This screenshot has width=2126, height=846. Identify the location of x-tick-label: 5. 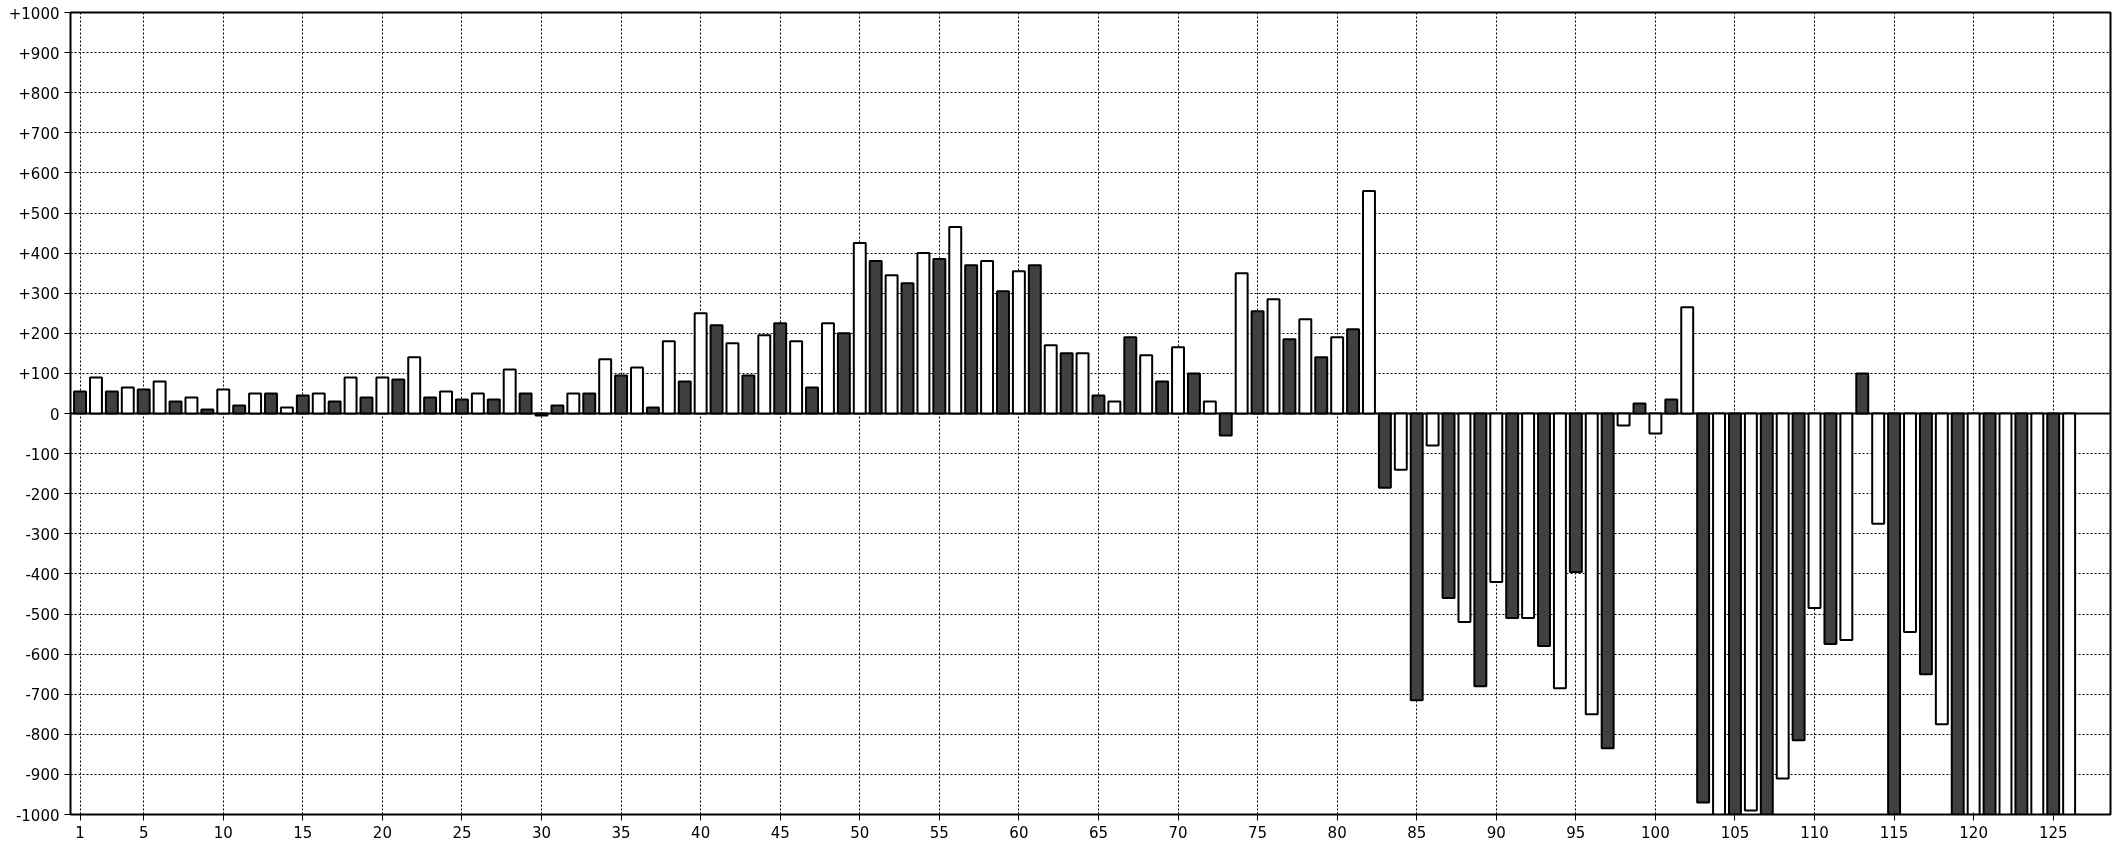
(143, 832).